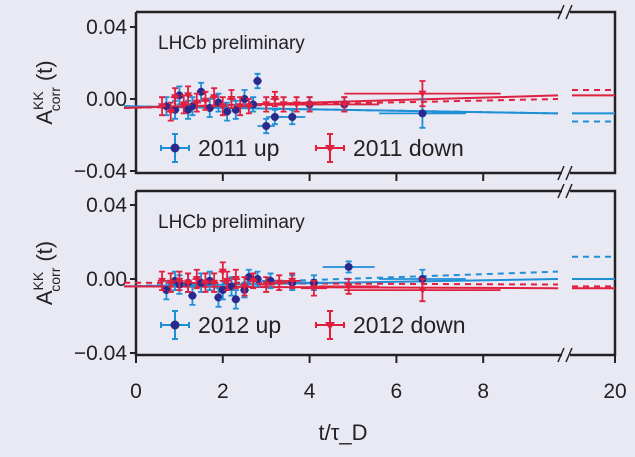 Image resolution: width=635 pixels, height=457 pixels. I want to click on legend-label: 2011 up, so click(238, 148).